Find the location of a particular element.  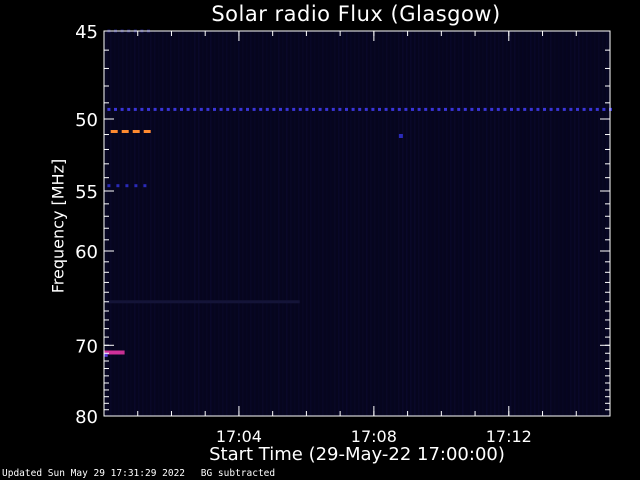

x-tick-label: 17:04 is located at coordinates (239, 436).